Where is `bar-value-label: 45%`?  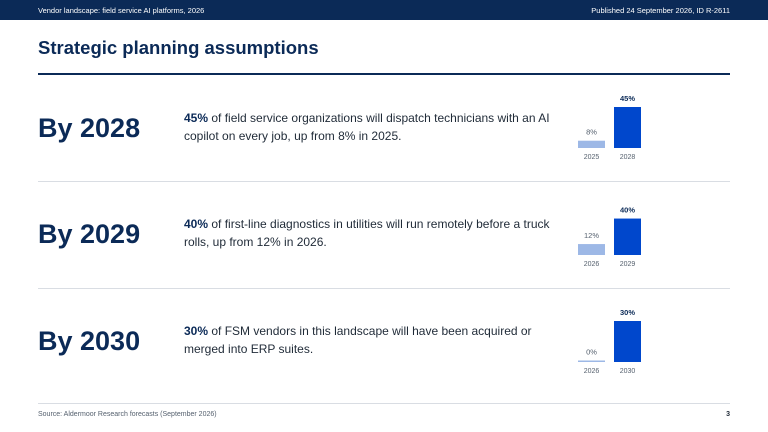 bar-value-label: 45% is located at coordinates (627, 98).